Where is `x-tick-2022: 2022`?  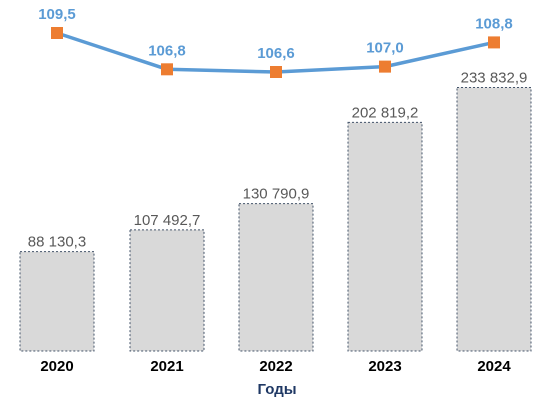
x-tick-2022: 2022 is located at coordinates (275, 366).